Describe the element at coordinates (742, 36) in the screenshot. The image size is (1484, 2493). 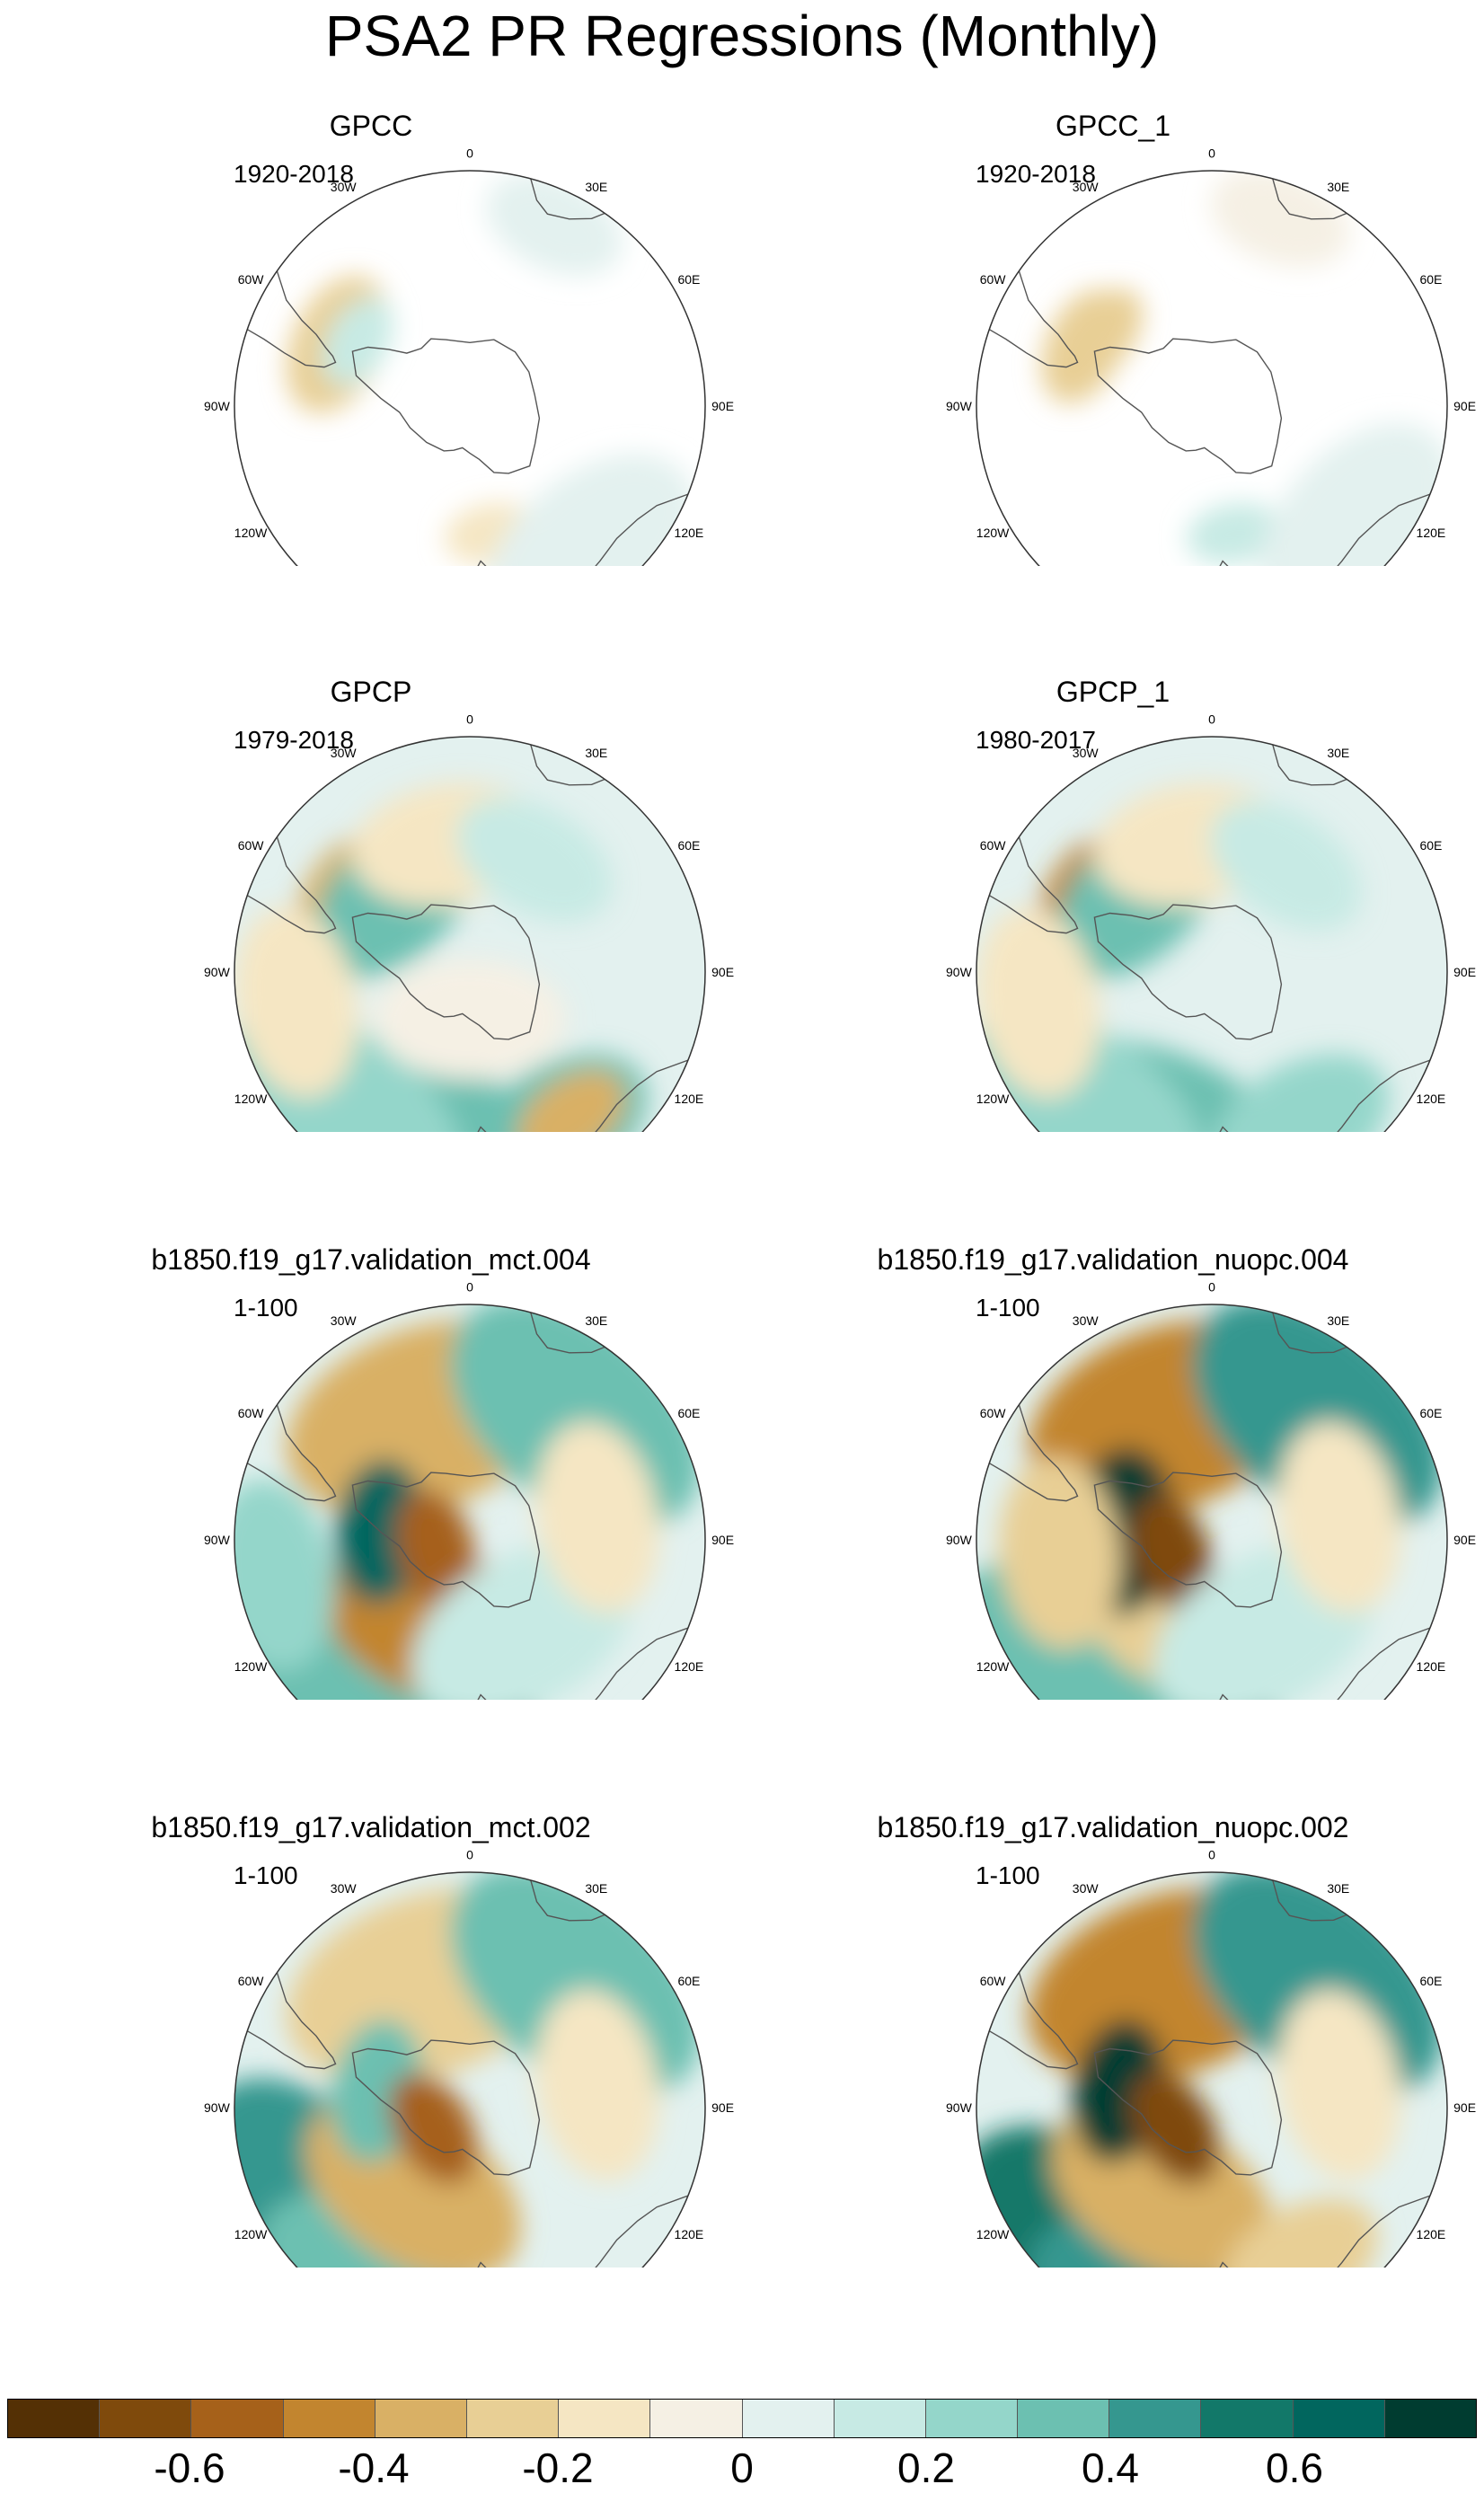
I see `figure-title: PSA2 PR Regressions (Monthly)` at that location.